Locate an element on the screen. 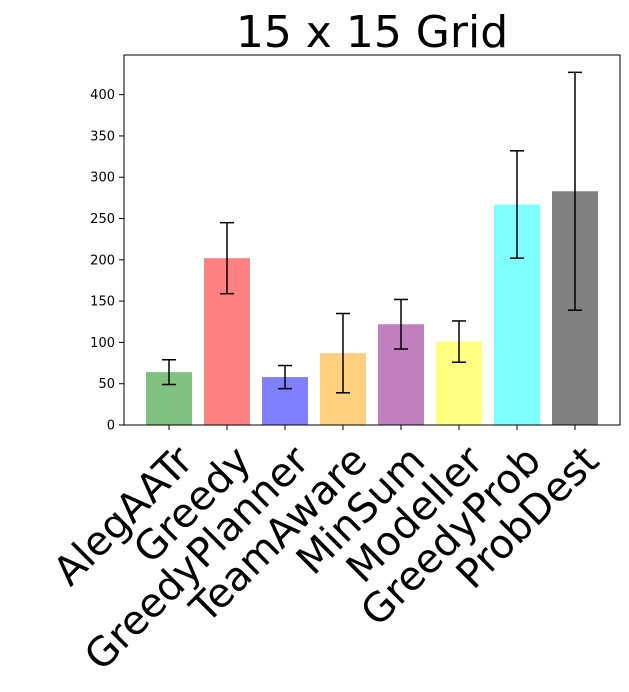 This screenshot has width=629, height=692. y-tick-label: 300 is located at coordinates (102, 178).